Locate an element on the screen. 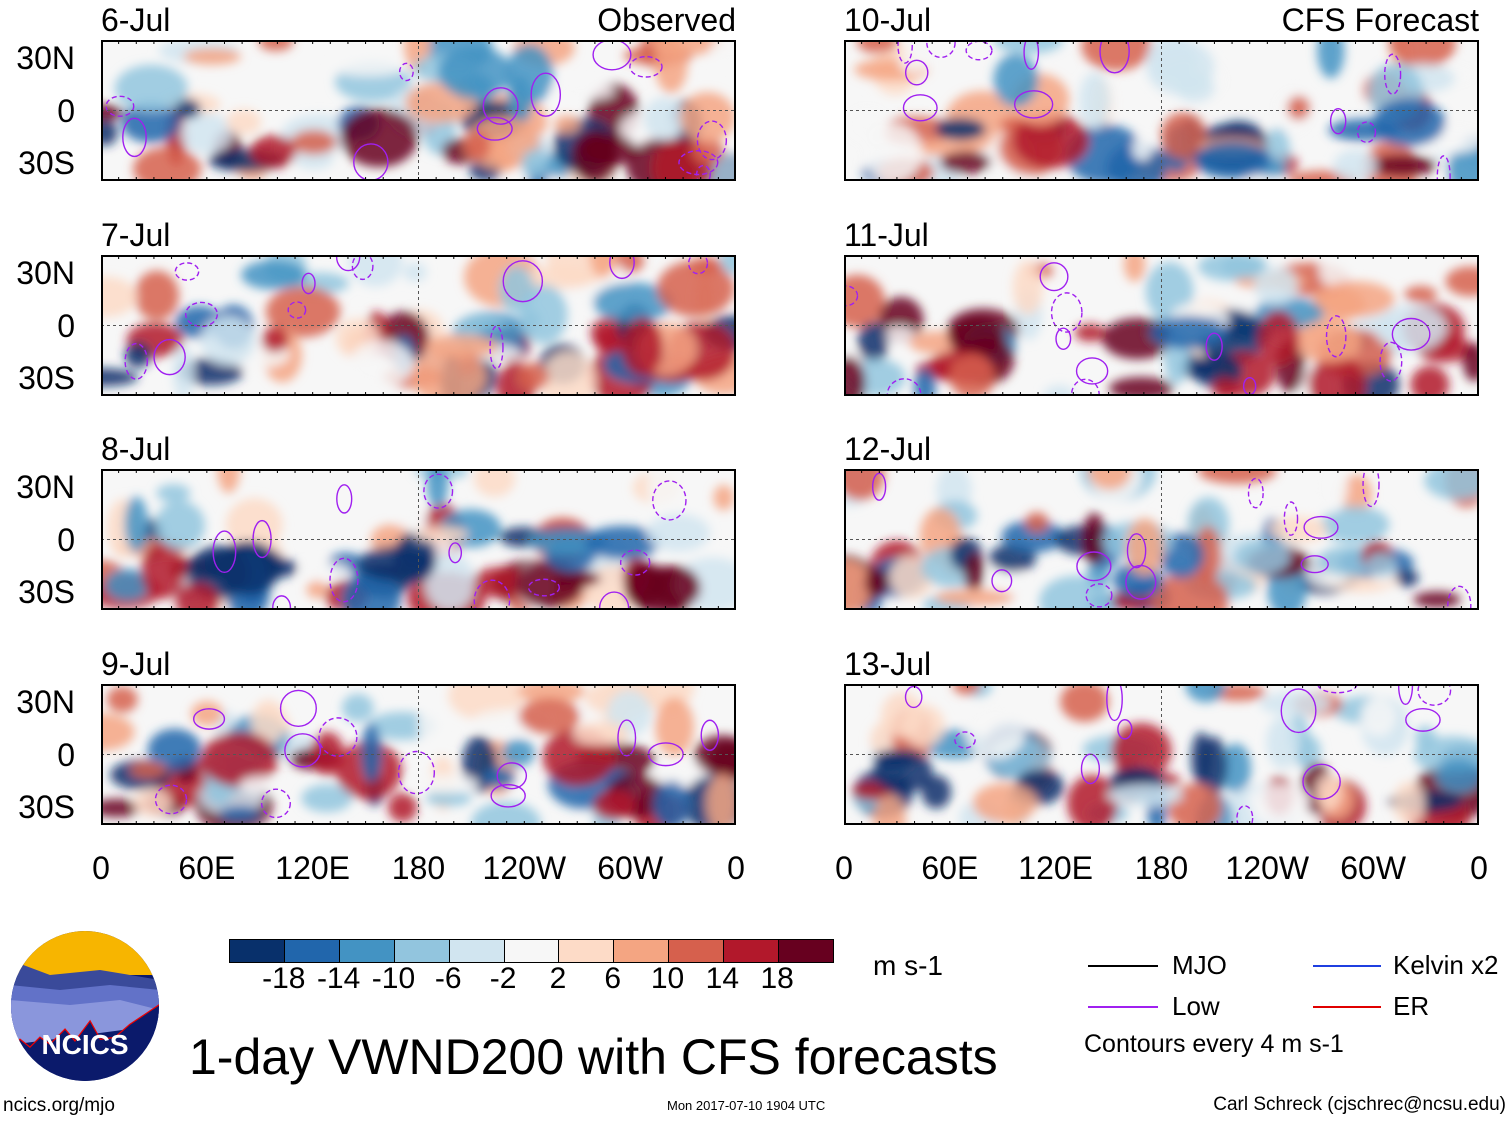 This screenshot has width=1510, height=1121. panel-date-label: 6-Jul is located at coordinates (136, 20).